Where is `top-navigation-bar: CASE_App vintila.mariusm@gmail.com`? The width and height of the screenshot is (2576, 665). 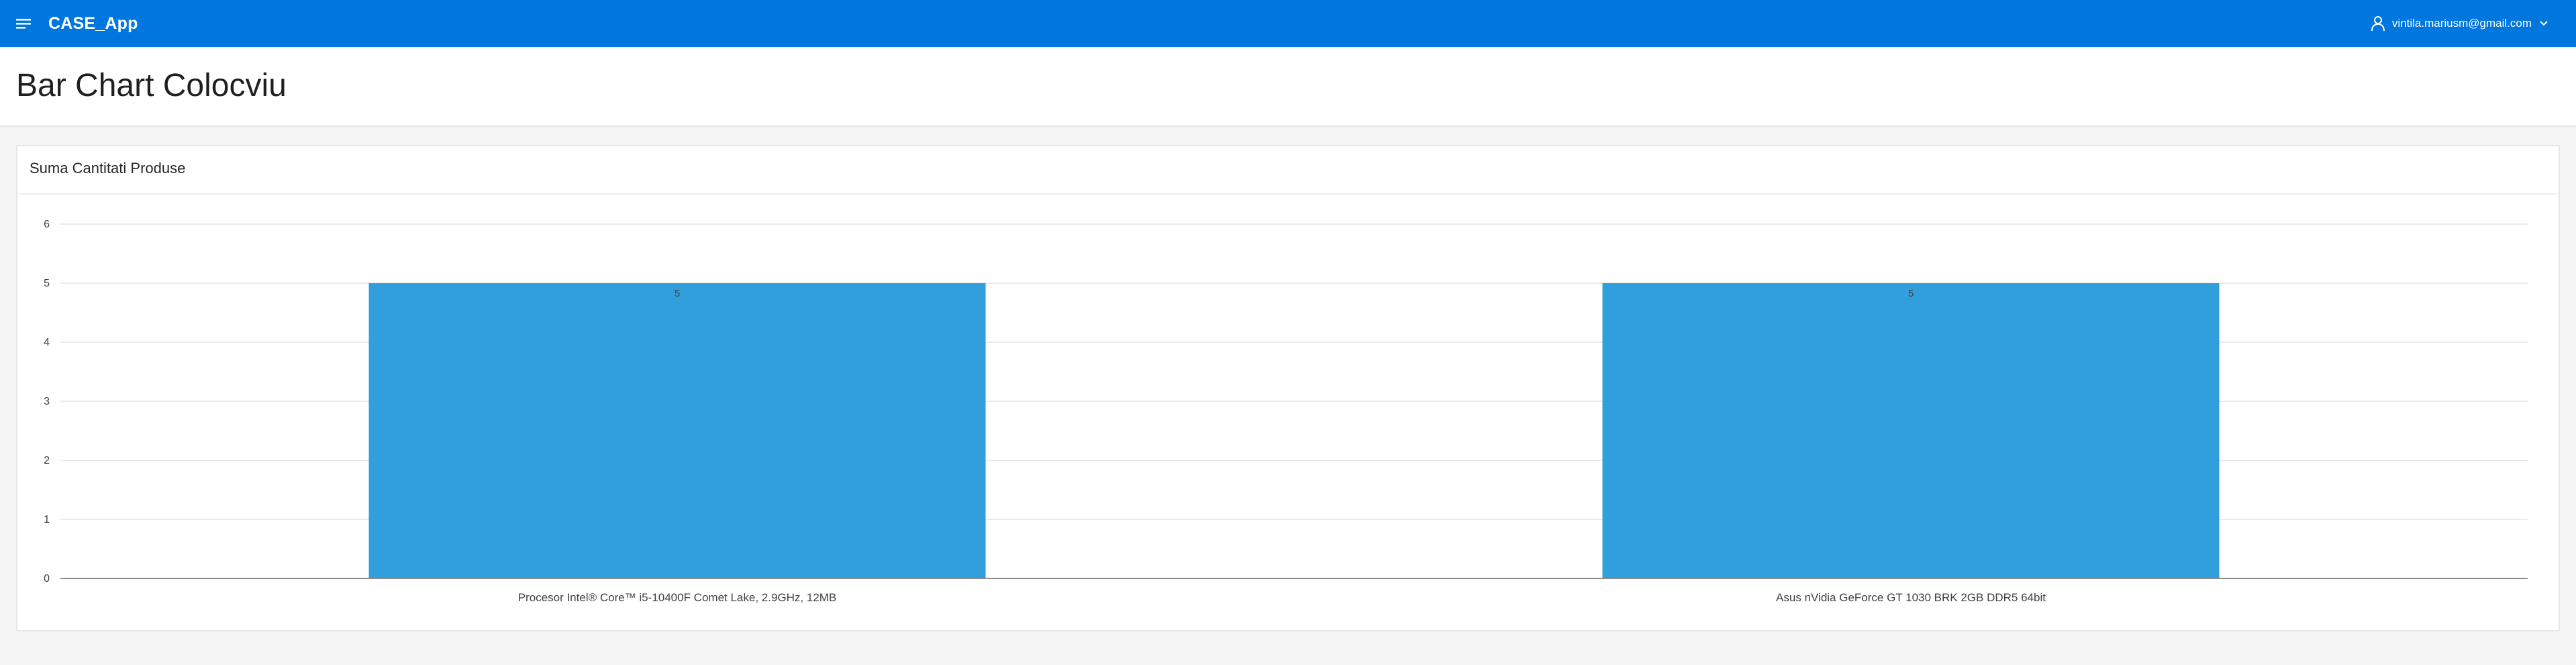
top-navigation-bar: CASE_App vintila.mariusm@gmail.com is located at coordinates (1288, 23).